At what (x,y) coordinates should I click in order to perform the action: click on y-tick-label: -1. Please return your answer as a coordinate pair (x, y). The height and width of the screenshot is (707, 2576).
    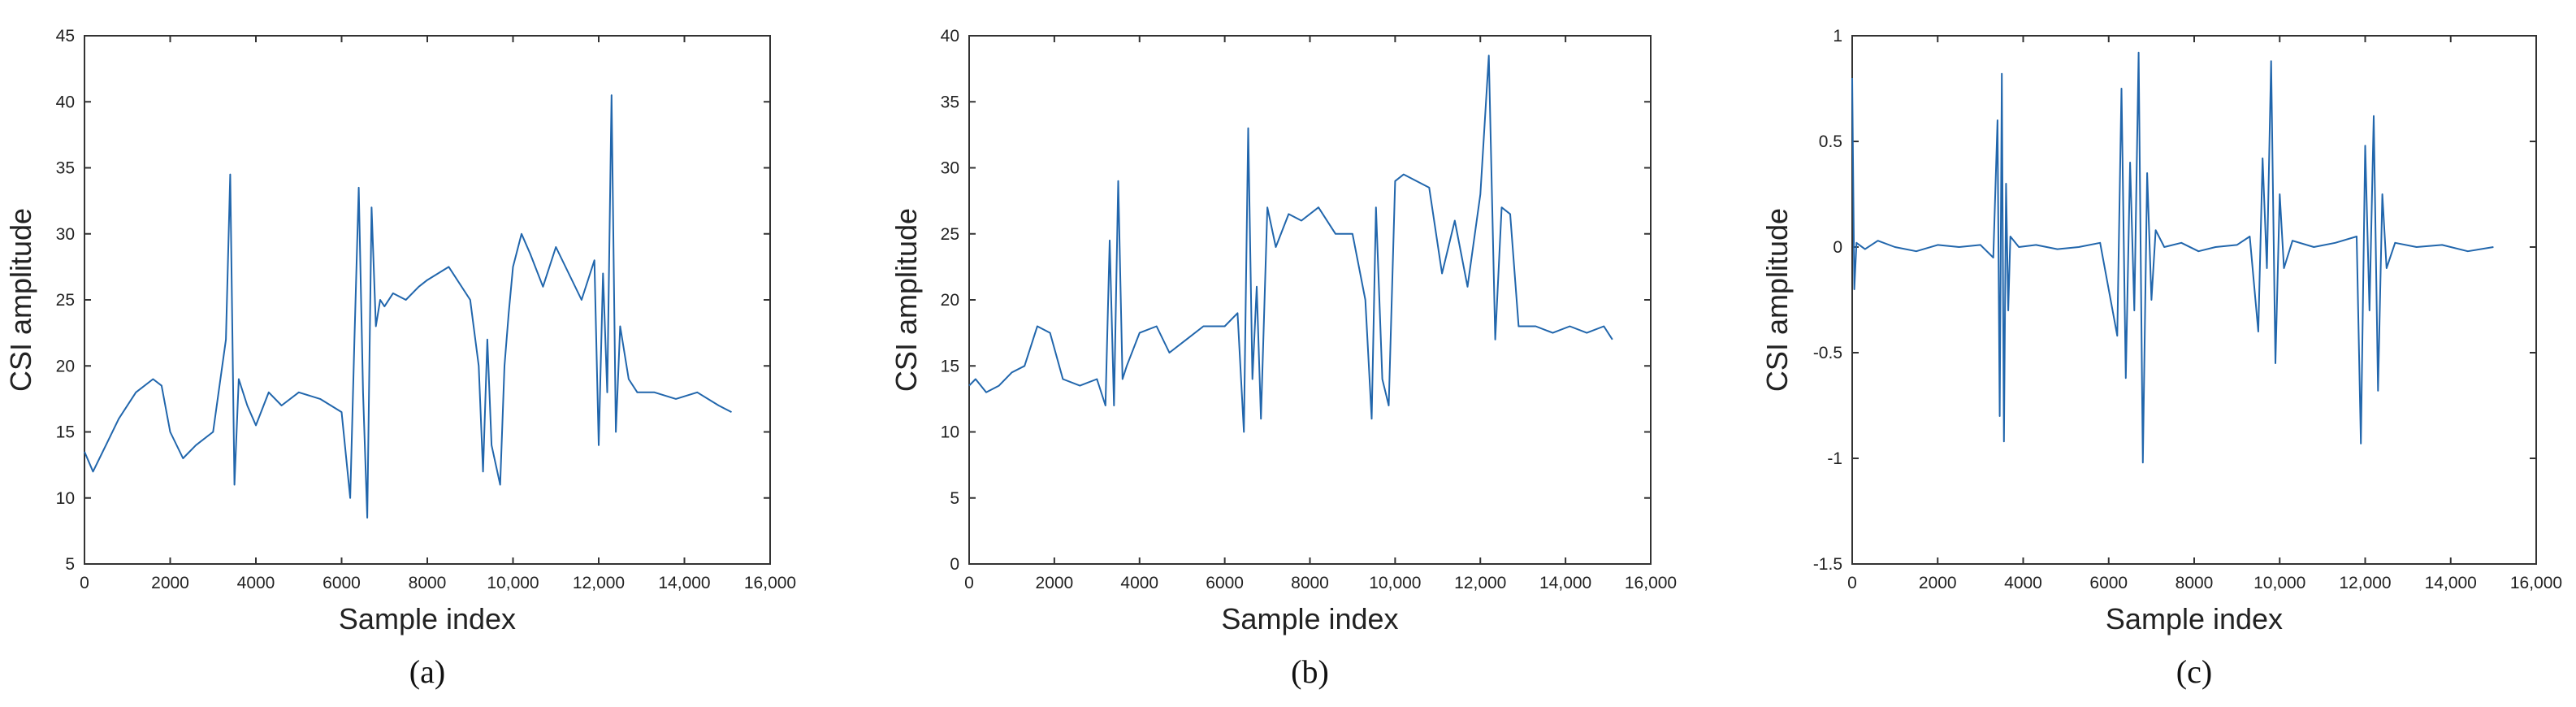
    Looking at the image, I should click on (1835, 458).